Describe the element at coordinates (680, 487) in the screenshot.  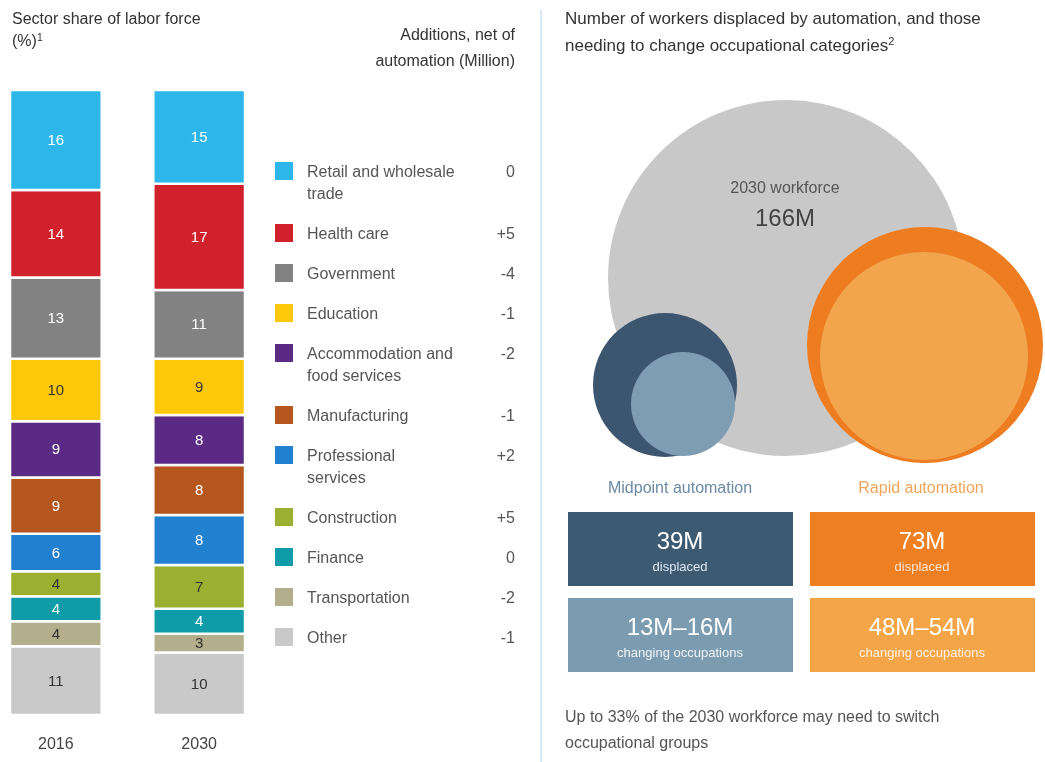
I see `text: Midpoint automation` at that location.